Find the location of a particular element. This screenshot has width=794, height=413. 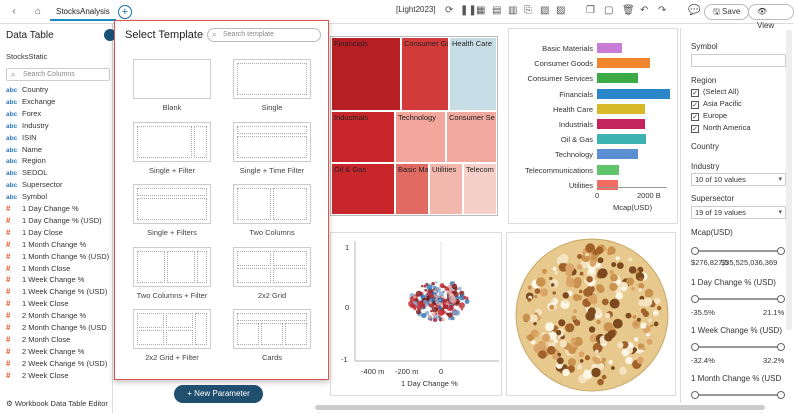

chart-icon: ▧ is located at coordinates (545, 10).